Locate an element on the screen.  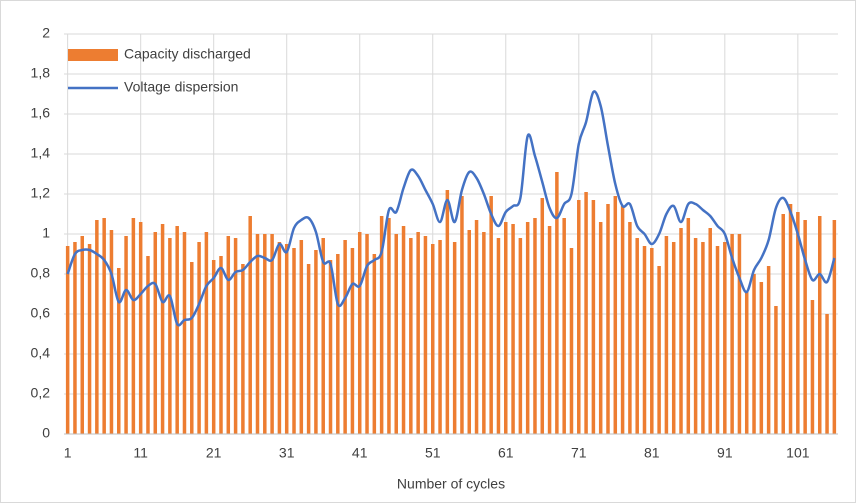
x-tick-label: 91 is located at coordinates (725, 453).